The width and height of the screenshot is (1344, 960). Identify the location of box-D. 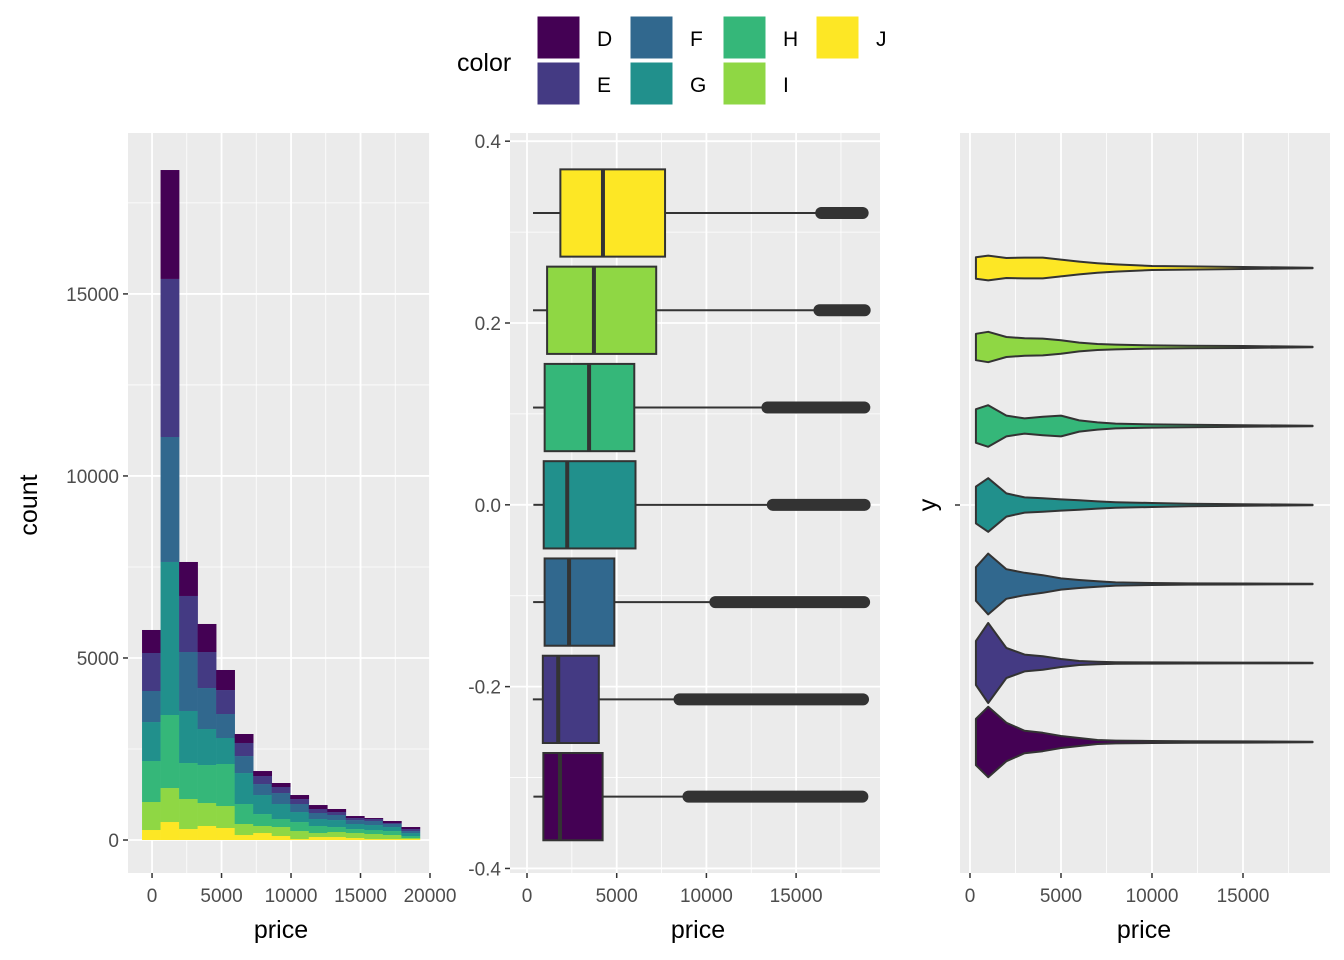
(573, 797).